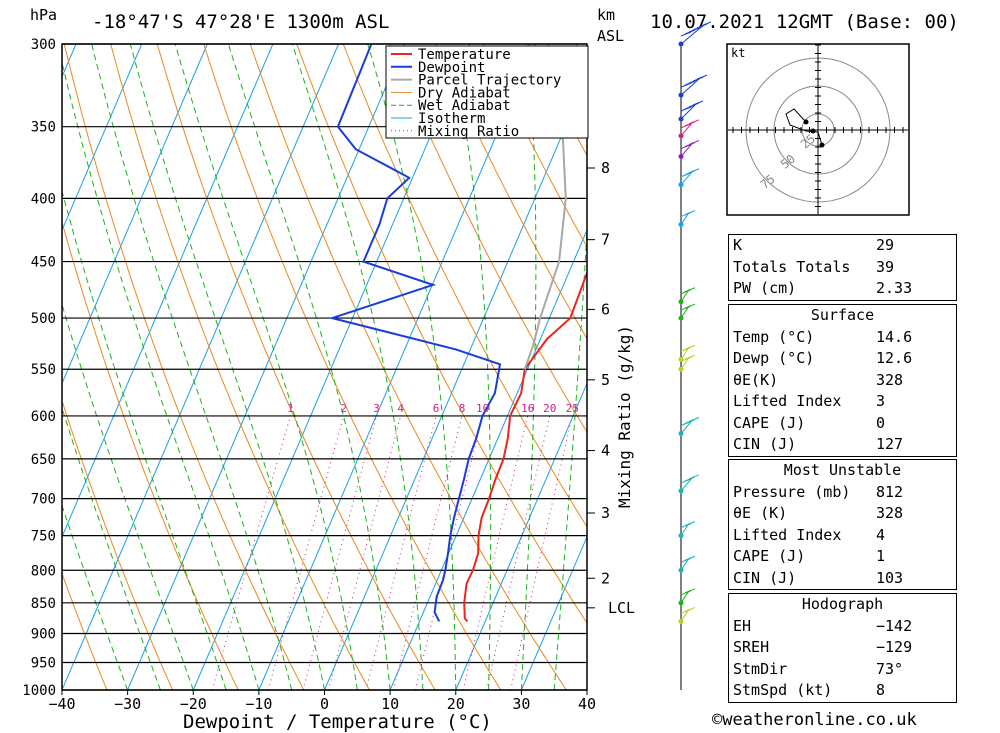 The width and height of the screenshot is (1000, 733). Describe the element at coordinates (742, 625) in the screenshot. I see `row-label: EH` at that location.